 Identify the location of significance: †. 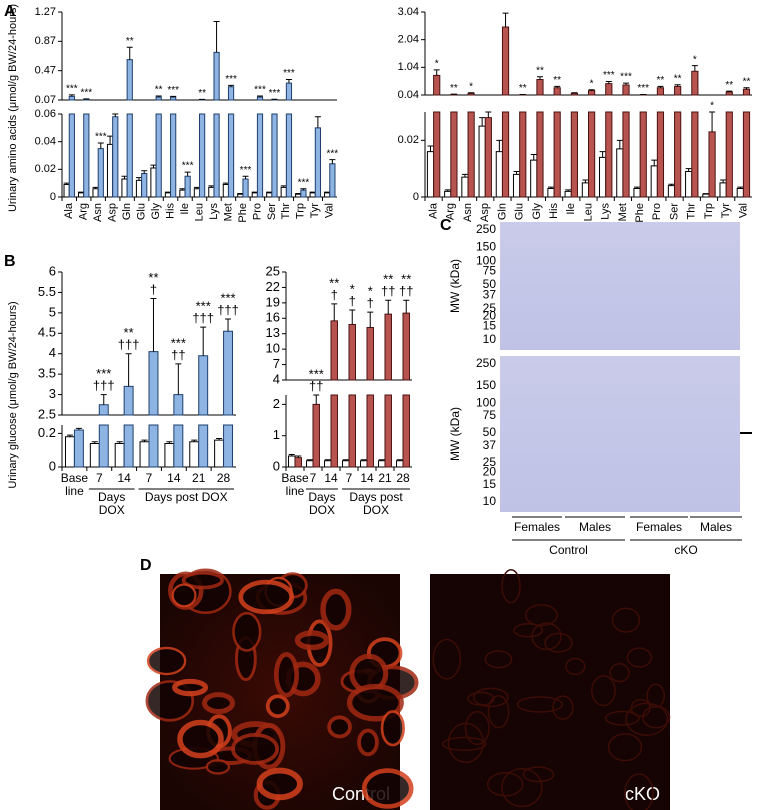
(153, 289).